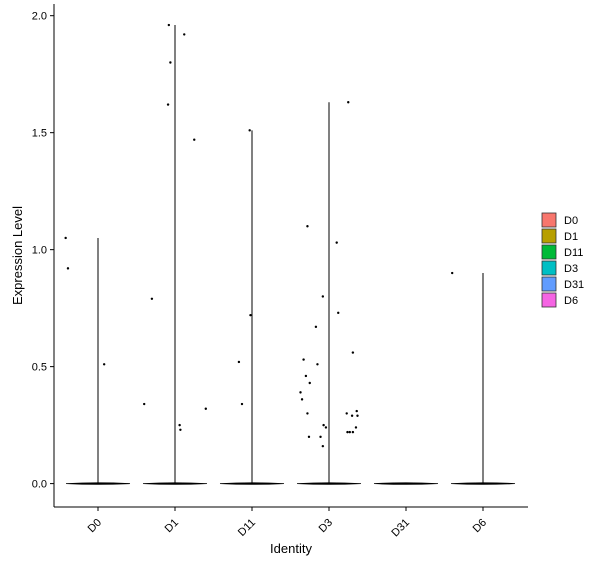  Describe the element at coordinates (549, 236) in the screenshot. I see `legend-swatch-d1` at that location.